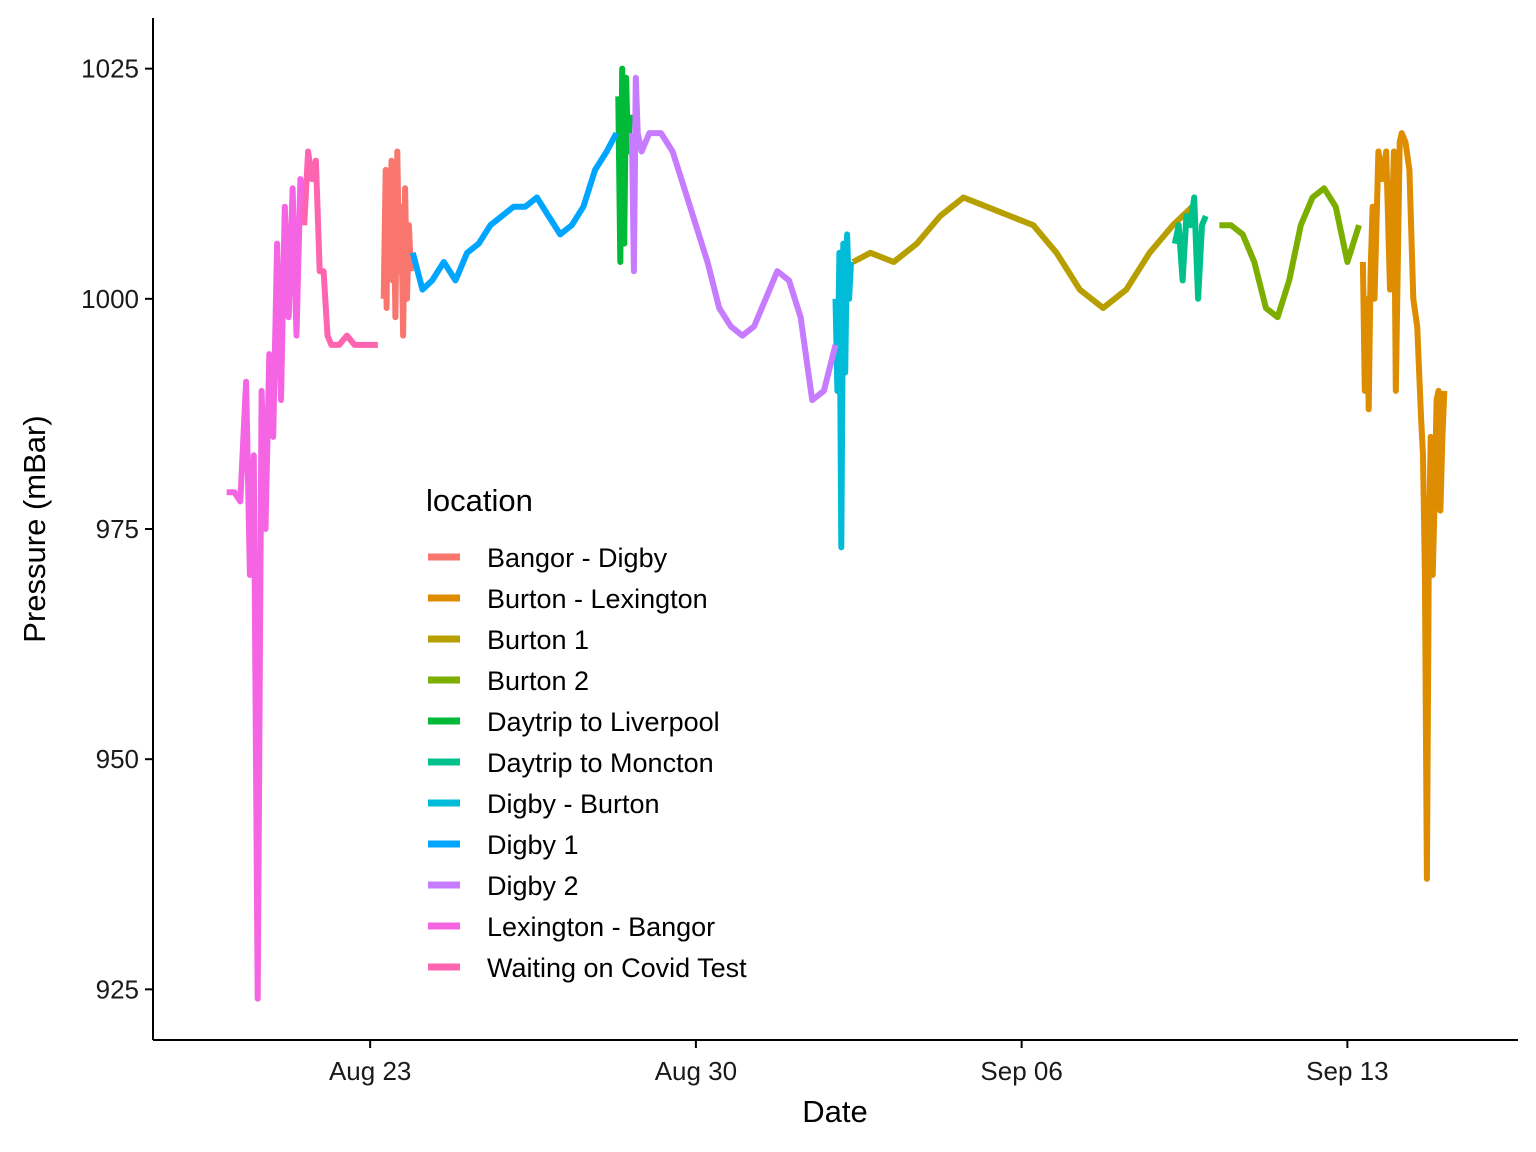  What do you see at coordinates (573, 804) in the screenshot?
I see `legend-label: Digby - Burton` at bounding box center [573, 804].